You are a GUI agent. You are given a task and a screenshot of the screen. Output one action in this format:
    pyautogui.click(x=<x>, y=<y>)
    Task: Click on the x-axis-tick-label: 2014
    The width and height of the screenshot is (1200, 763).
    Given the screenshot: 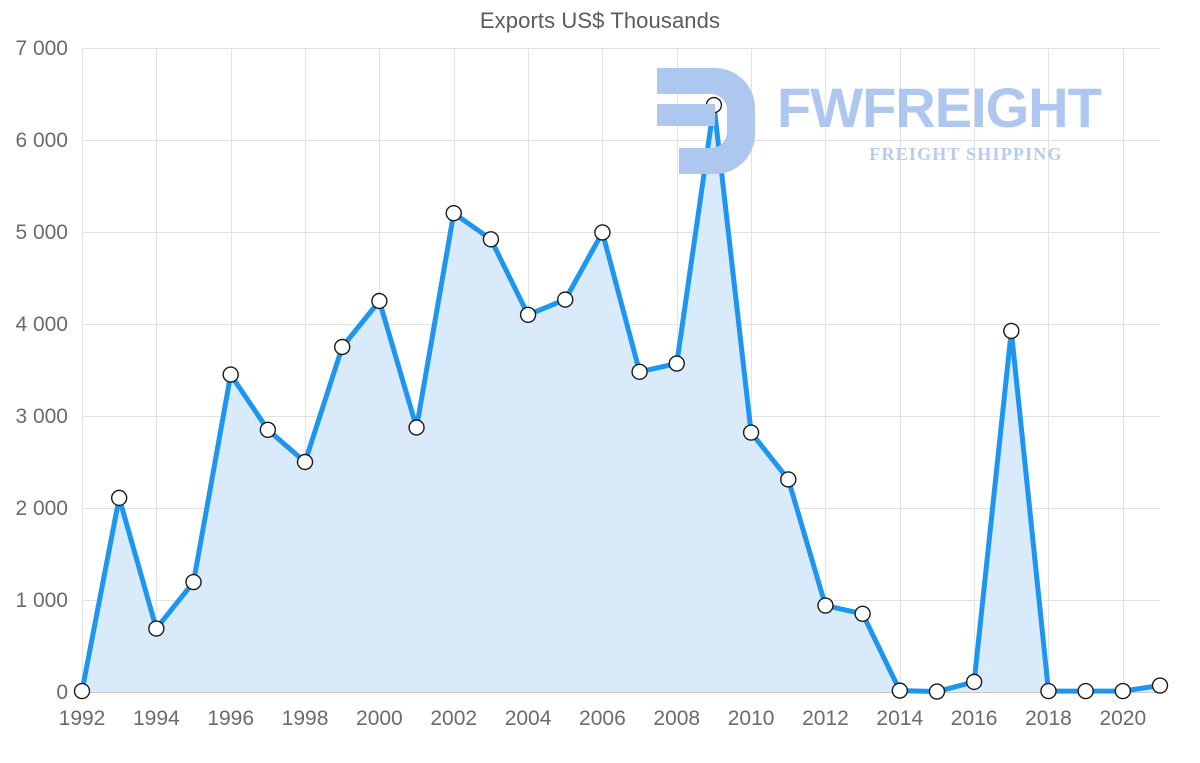 What is the action you would take?
    pyautogui.click(x=899, y=718)
    